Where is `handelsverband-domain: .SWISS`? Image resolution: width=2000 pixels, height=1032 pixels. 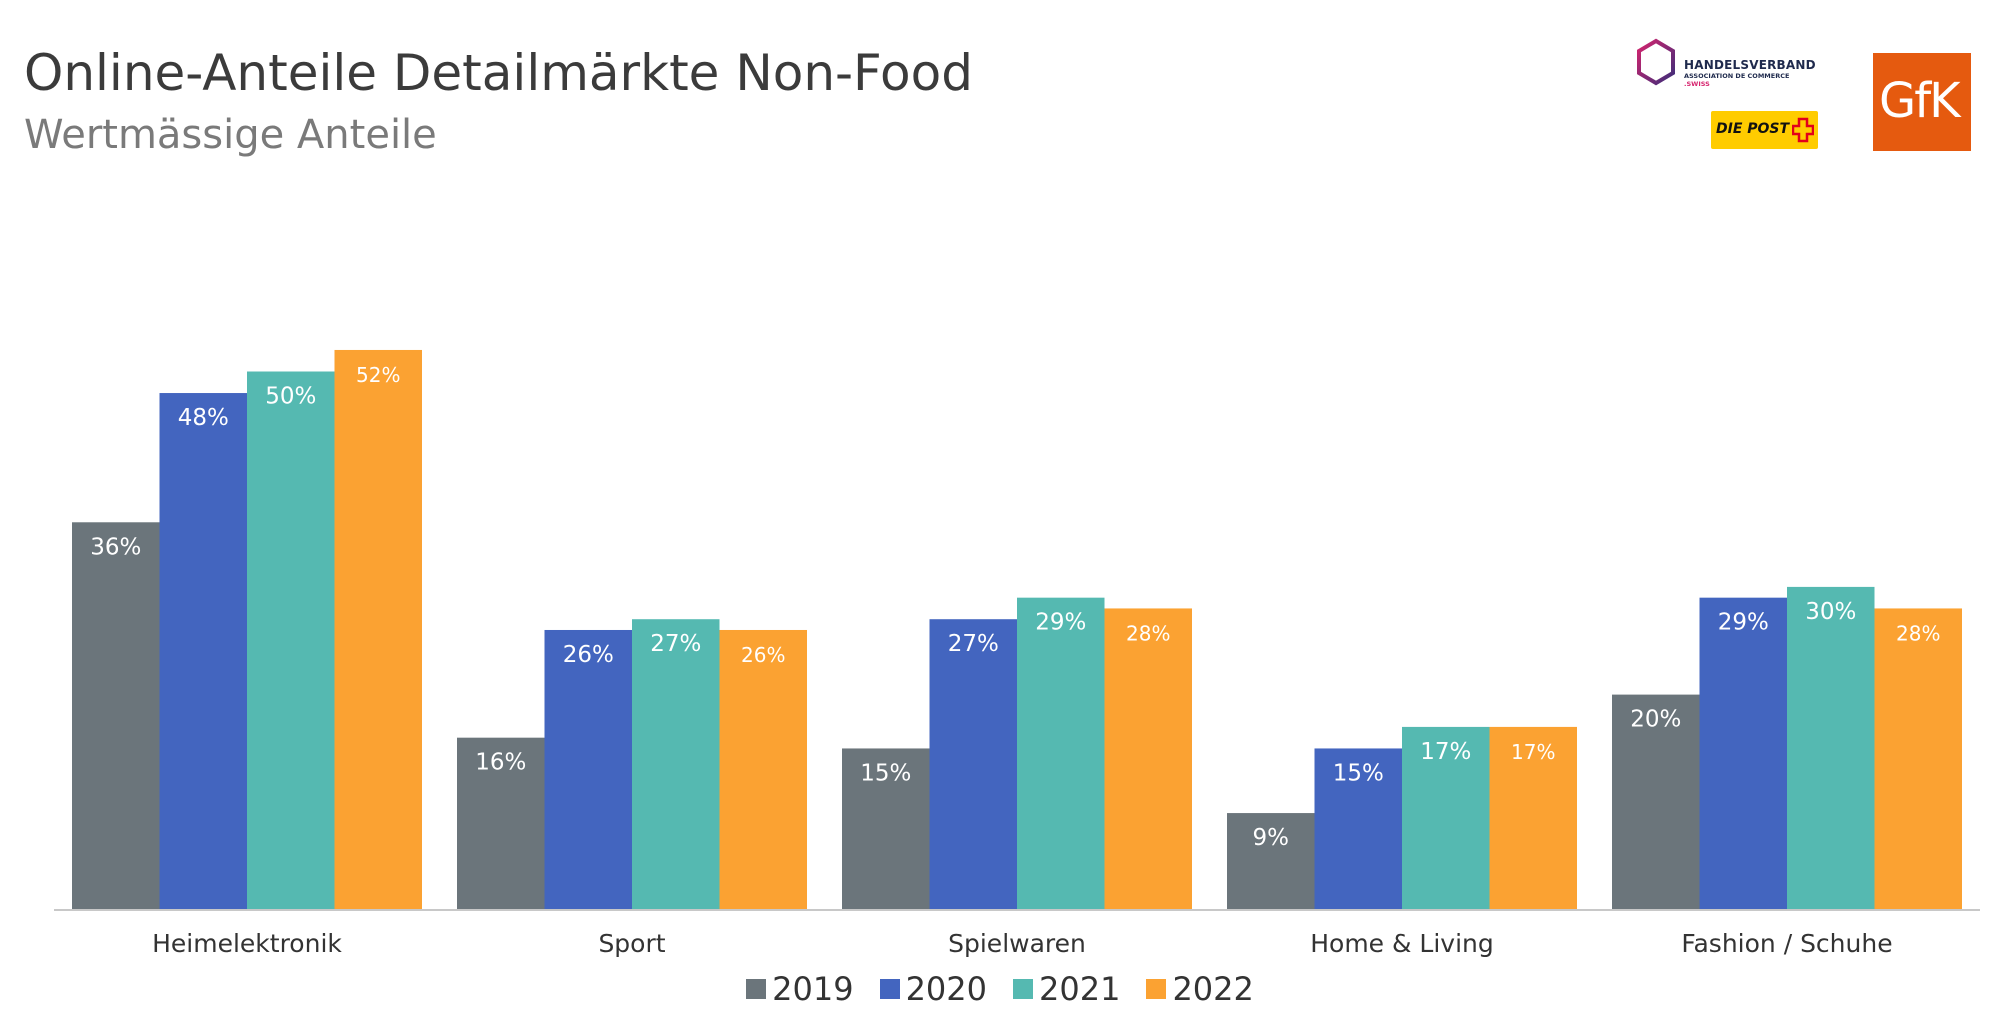 handelsverband-domain: .SWISS is located at coordinates (1697, 84).